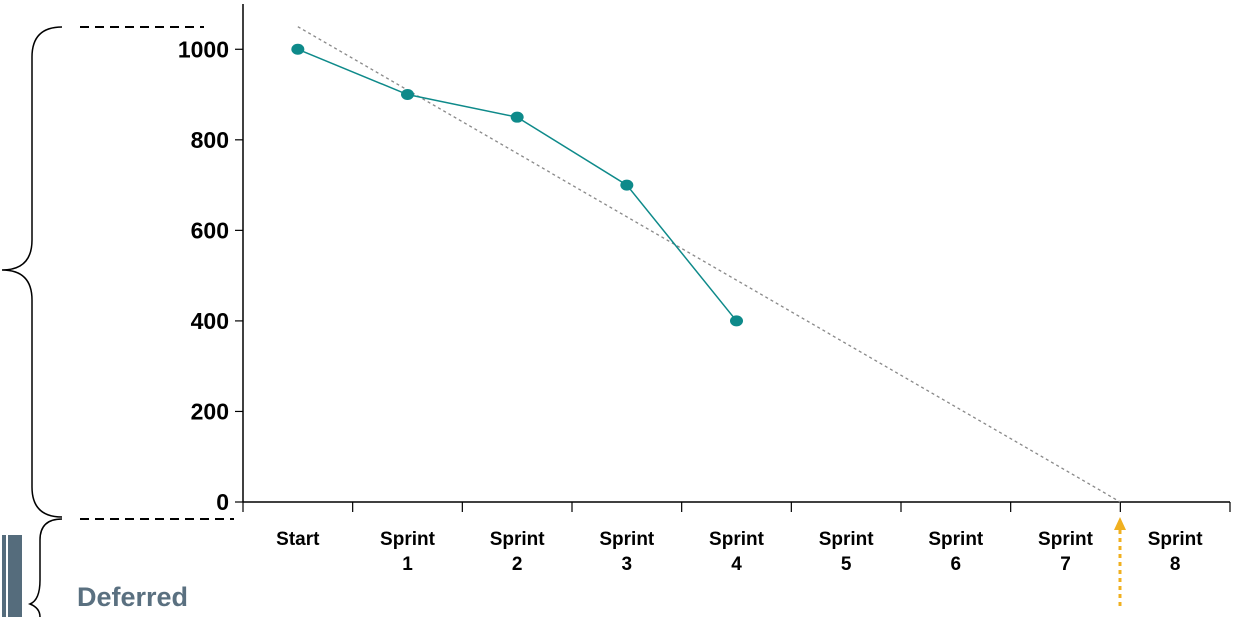  I want to click on y-tick-label: 0, so click(222, 502).